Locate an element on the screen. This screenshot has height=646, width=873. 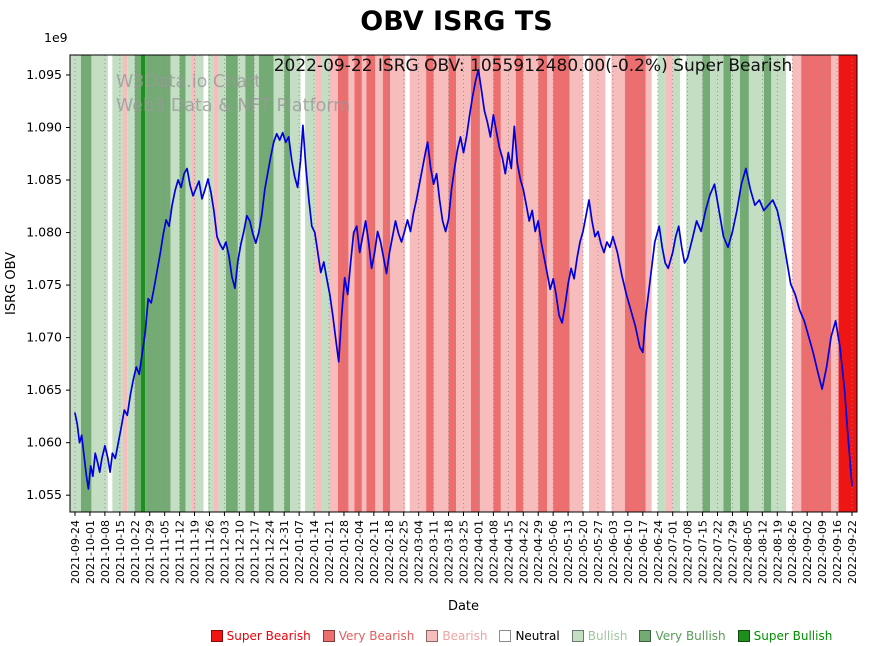
x-tick-label: 2022-05-13 is located at coordinates (568, 552).